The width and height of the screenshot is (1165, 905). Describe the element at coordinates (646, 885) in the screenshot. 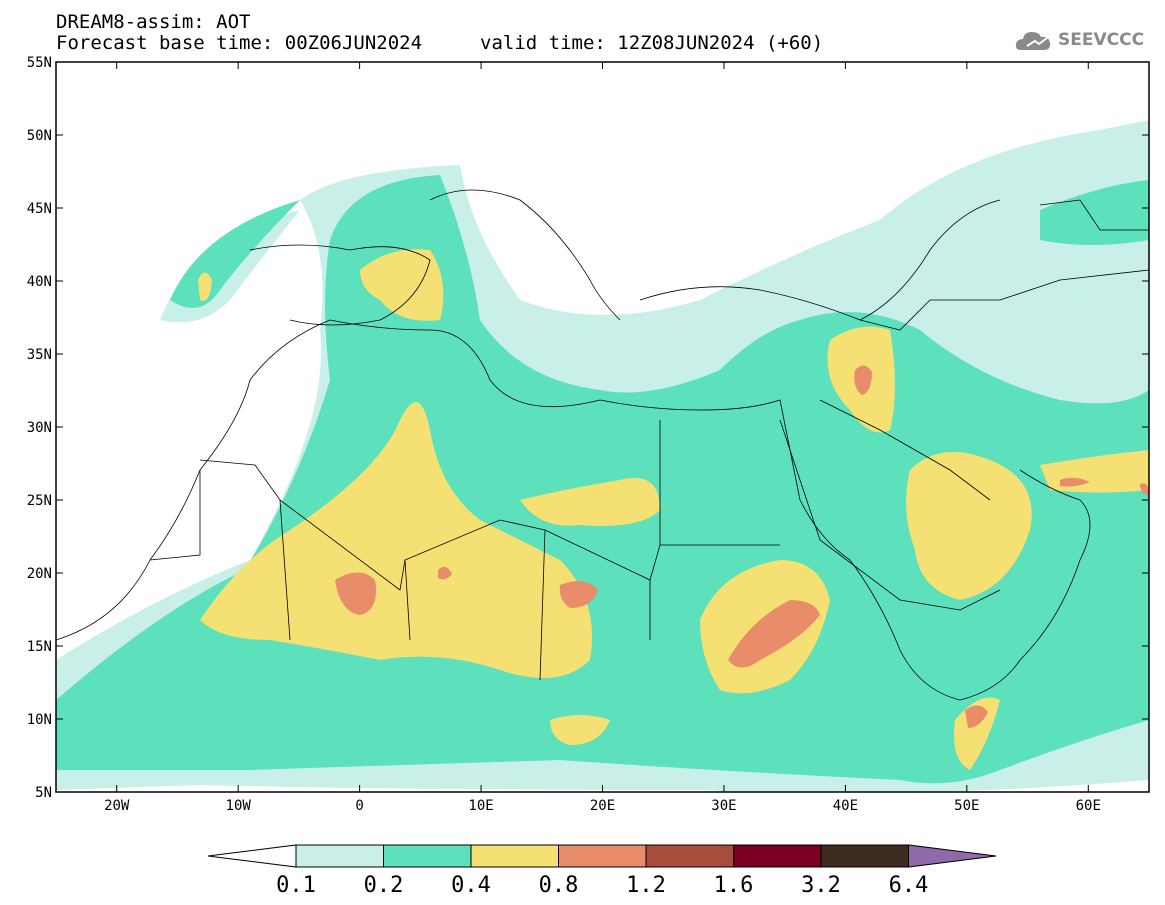

I see `colorbar-label: 1.2` at that location.